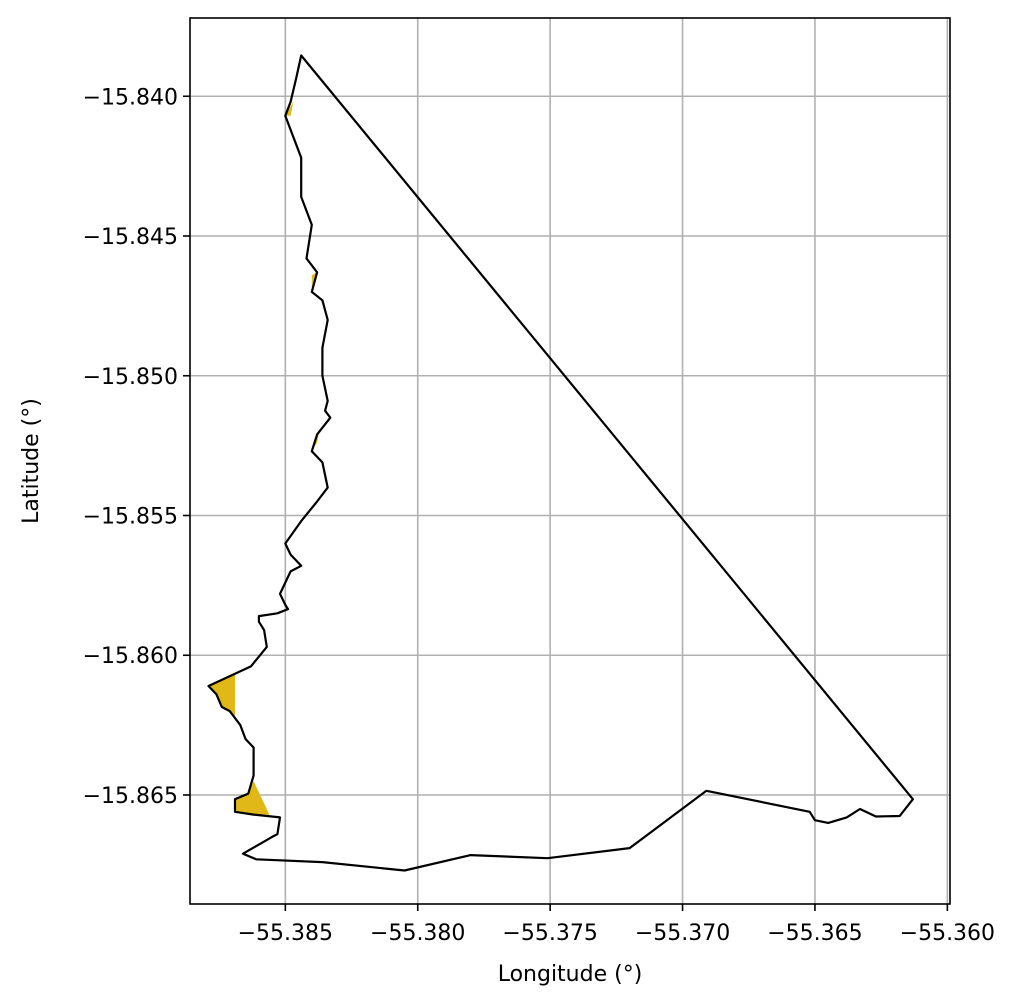 Image resolution: width=1027 pixels, height=1006 pixels. What do you see at coordinates (417, 933) in the screenshot?
I see `x-tick-label: −55.380` at bounding box center [417, 933].